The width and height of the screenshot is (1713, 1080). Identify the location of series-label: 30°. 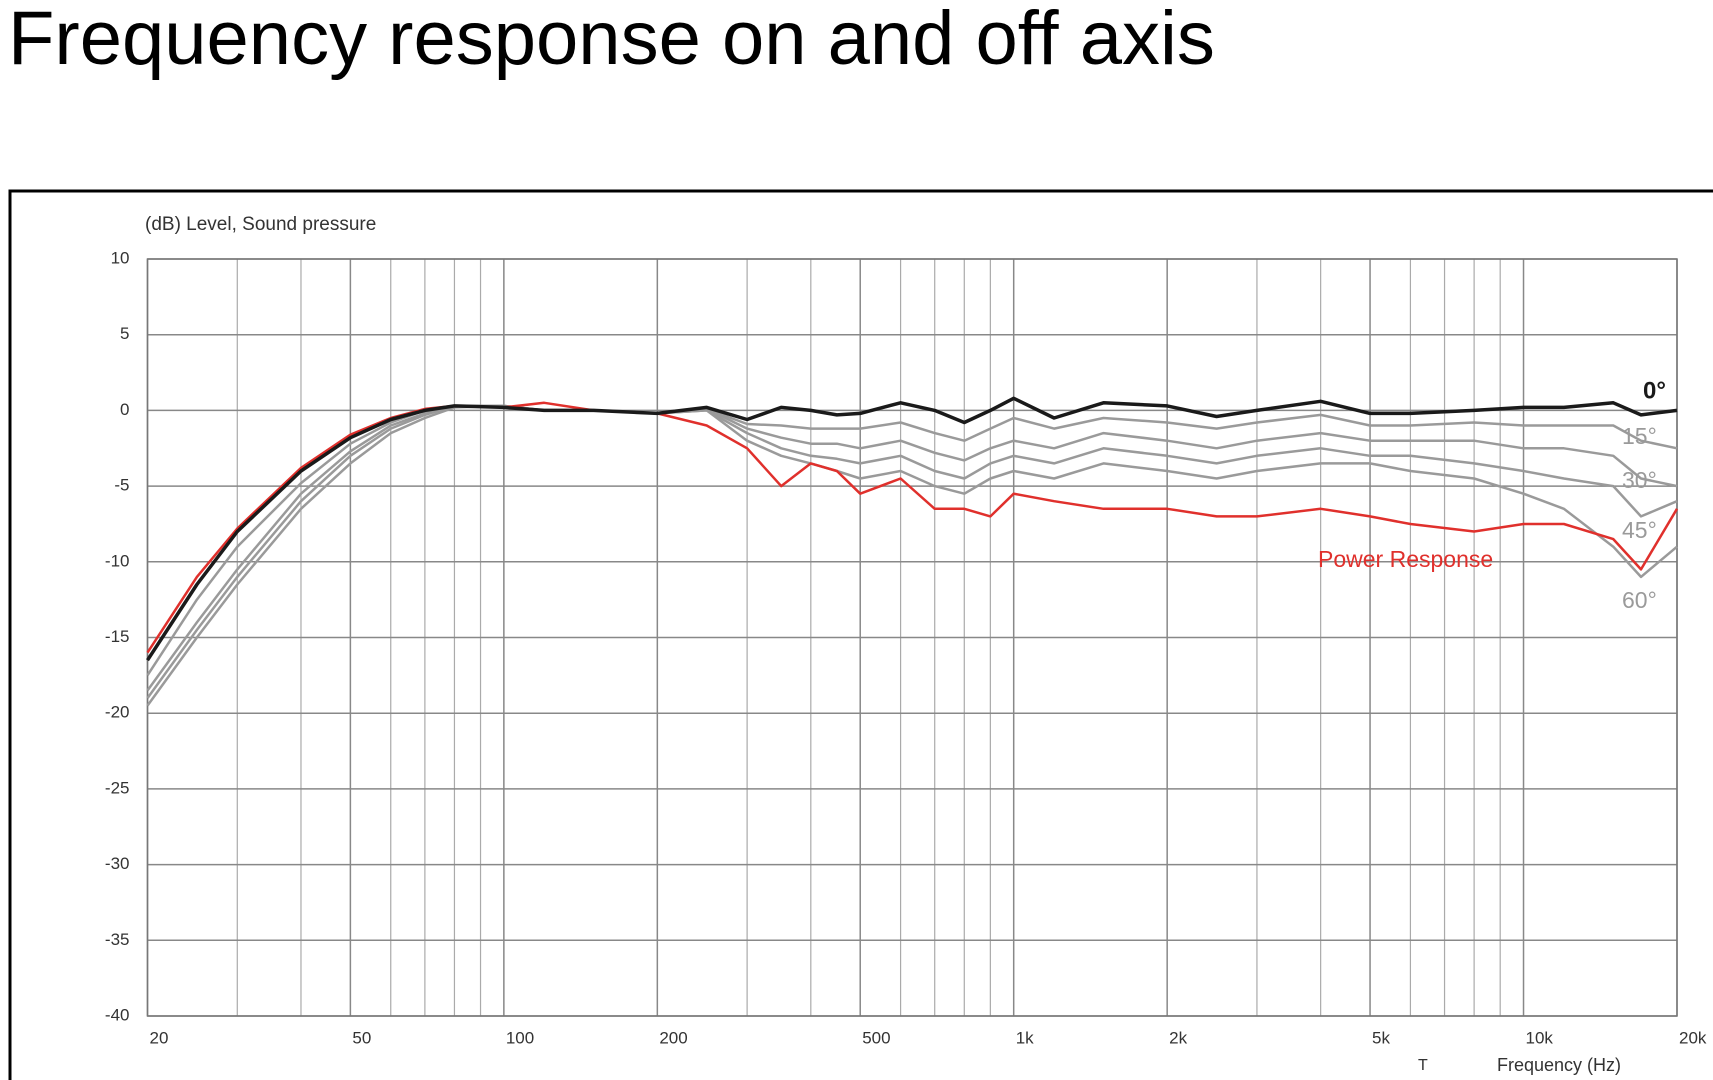
(1639, 480).